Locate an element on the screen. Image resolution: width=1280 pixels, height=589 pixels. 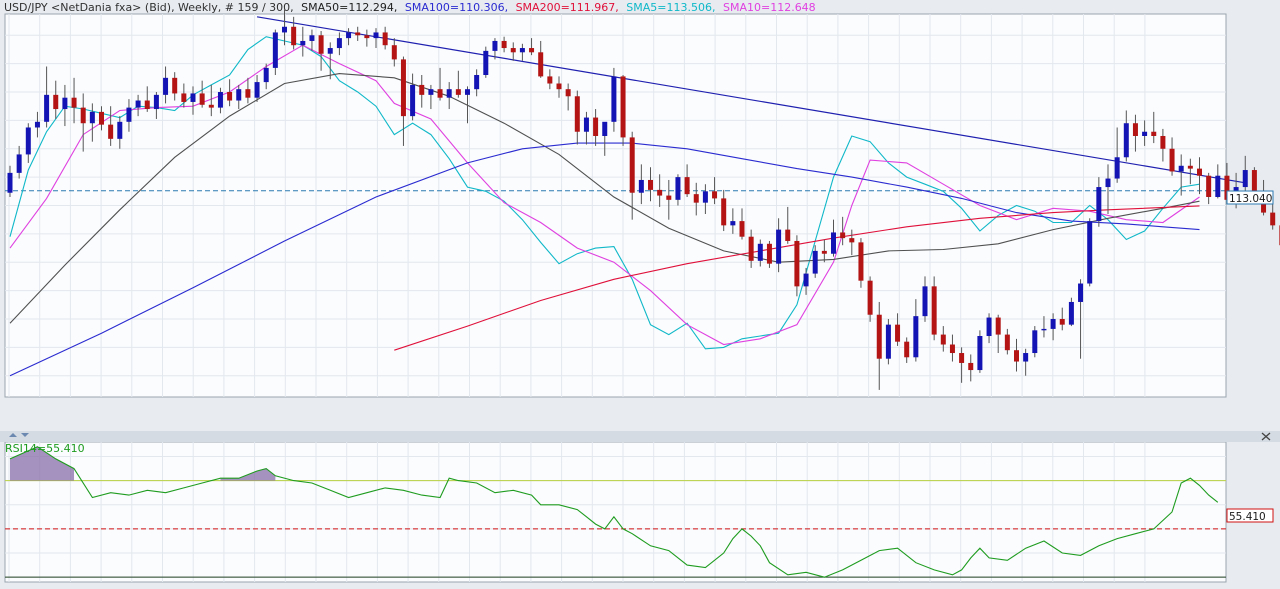
price-tag: 113.040 is located at coordinates (1250, 197).